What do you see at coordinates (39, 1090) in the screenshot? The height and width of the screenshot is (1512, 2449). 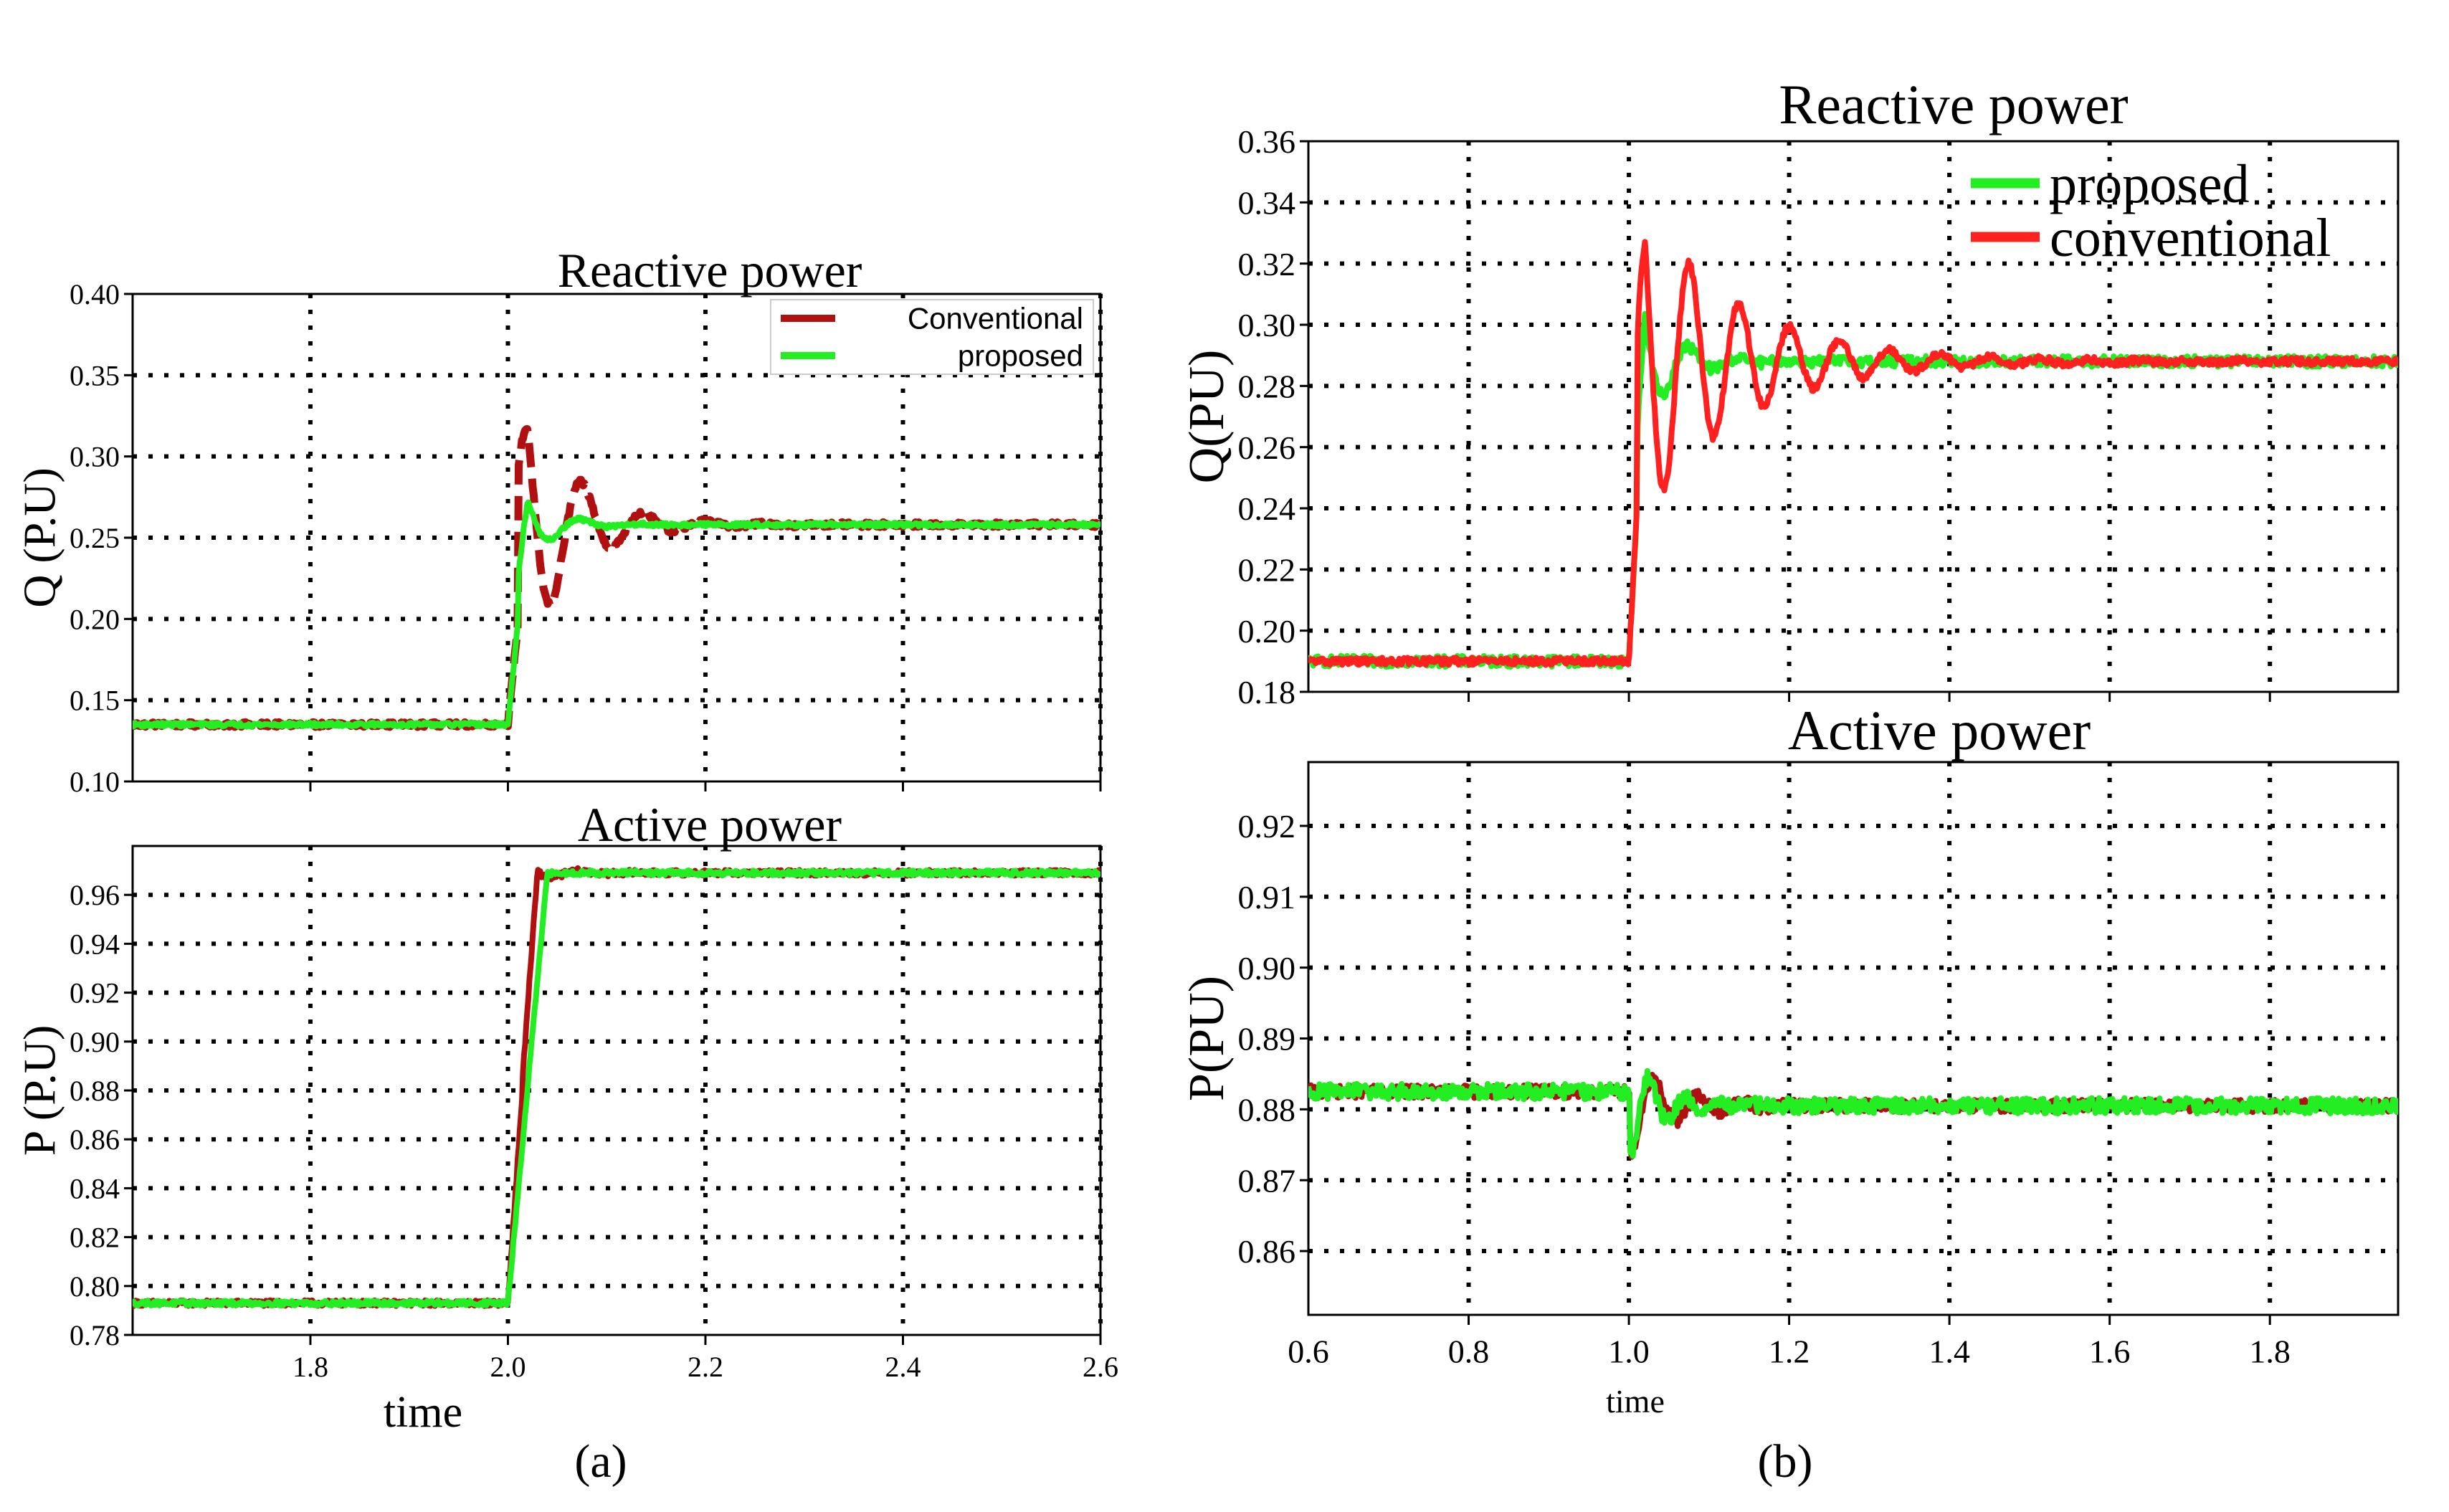 I see `y-axis-label: P (P.U)` at bounding box center [39, 1090].